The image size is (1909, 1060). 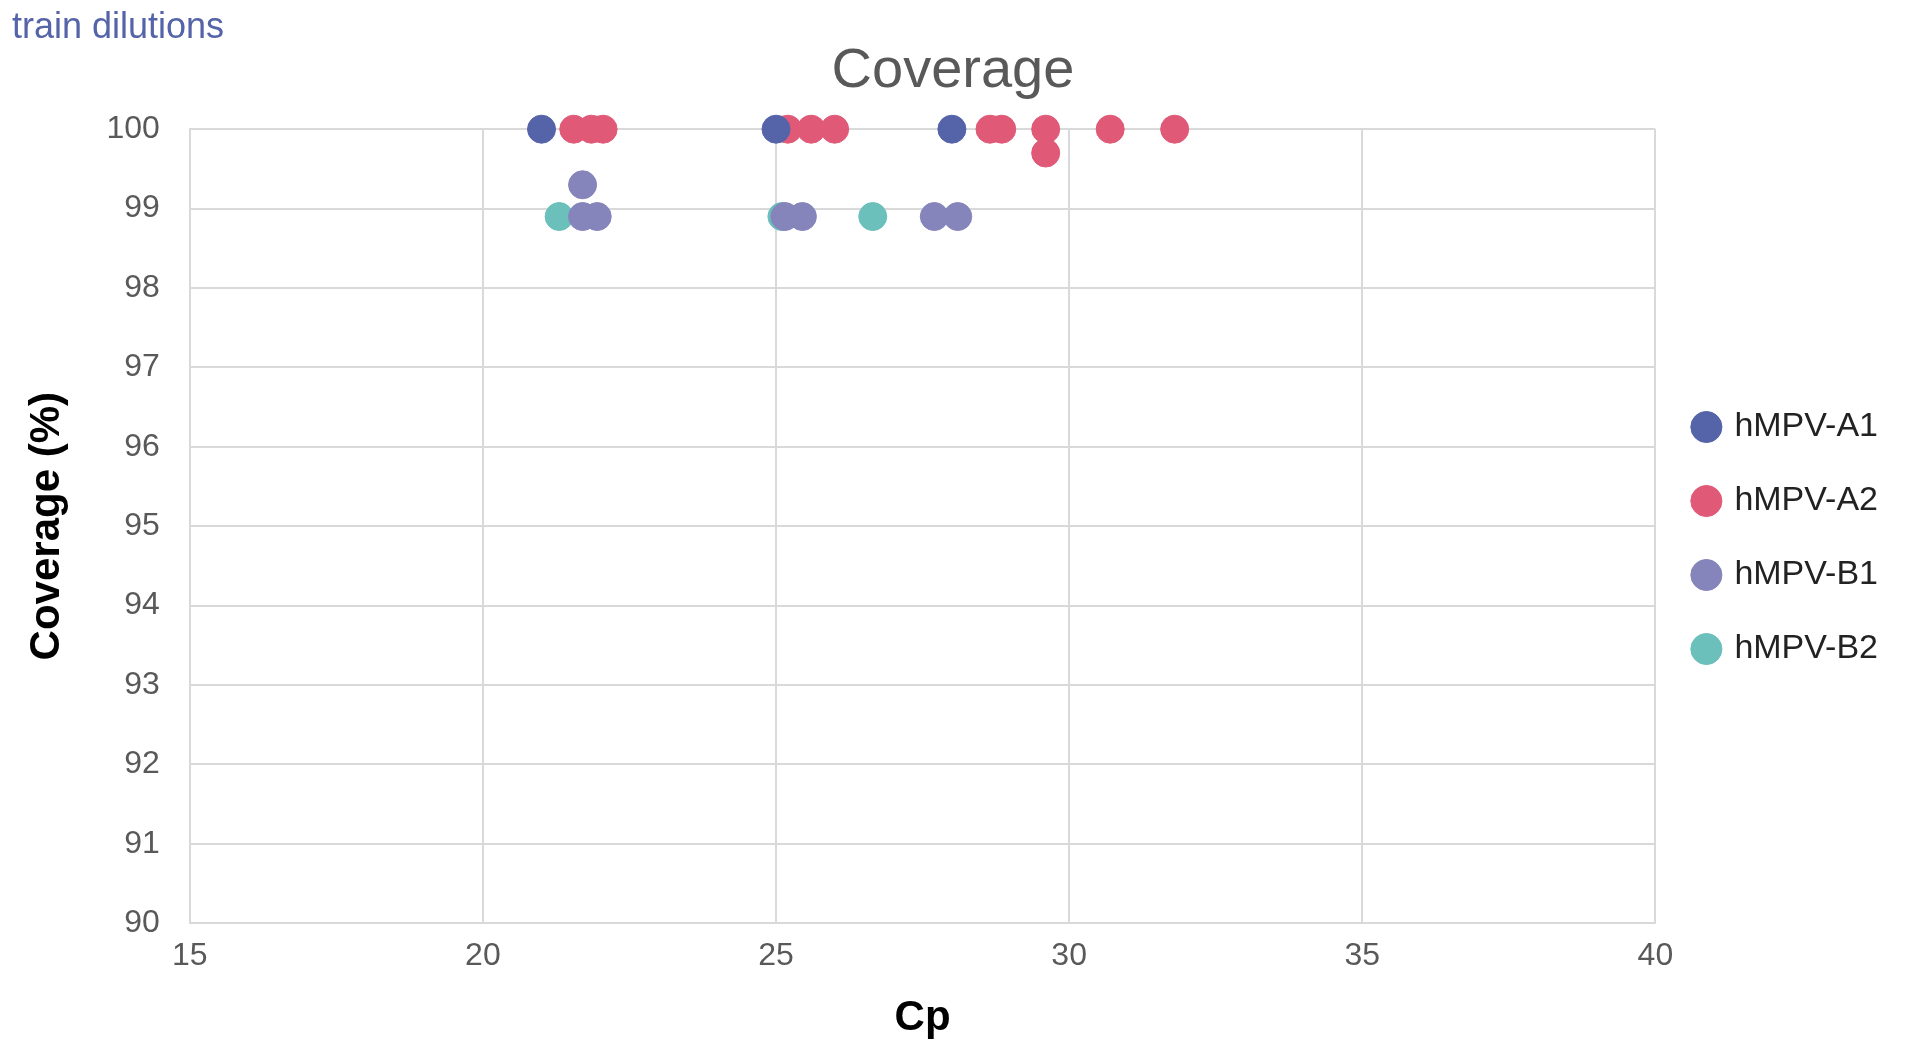 What do you see at coordinates (1069, 954) in the screenshot?
I see `x-tick-label: 30` at bounding box center [1069, 954].